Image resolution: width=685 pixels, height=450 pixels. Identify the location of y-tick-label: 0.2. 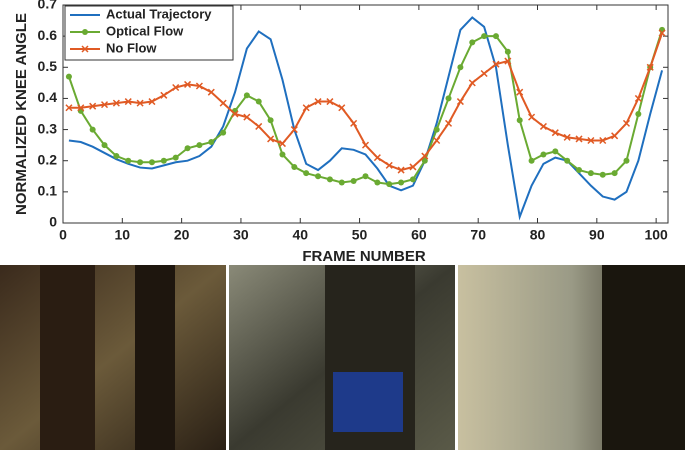
(48, 159).